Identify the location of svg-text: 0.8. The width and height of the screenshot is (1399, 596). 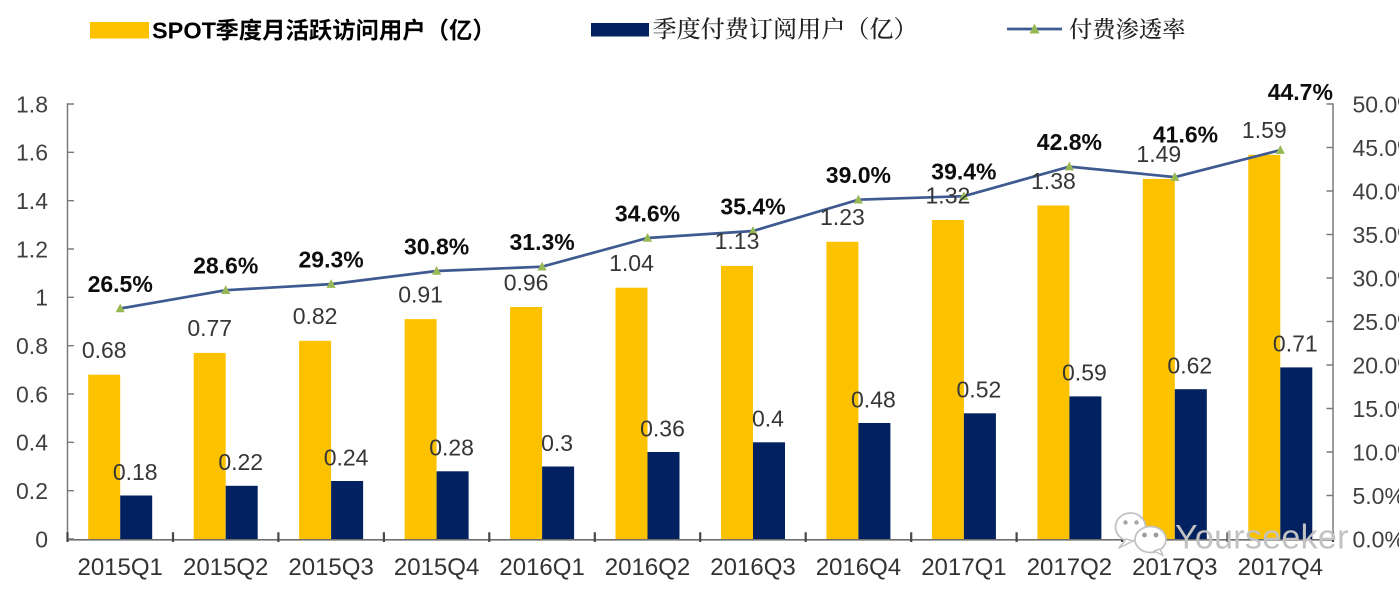
(32, 346).